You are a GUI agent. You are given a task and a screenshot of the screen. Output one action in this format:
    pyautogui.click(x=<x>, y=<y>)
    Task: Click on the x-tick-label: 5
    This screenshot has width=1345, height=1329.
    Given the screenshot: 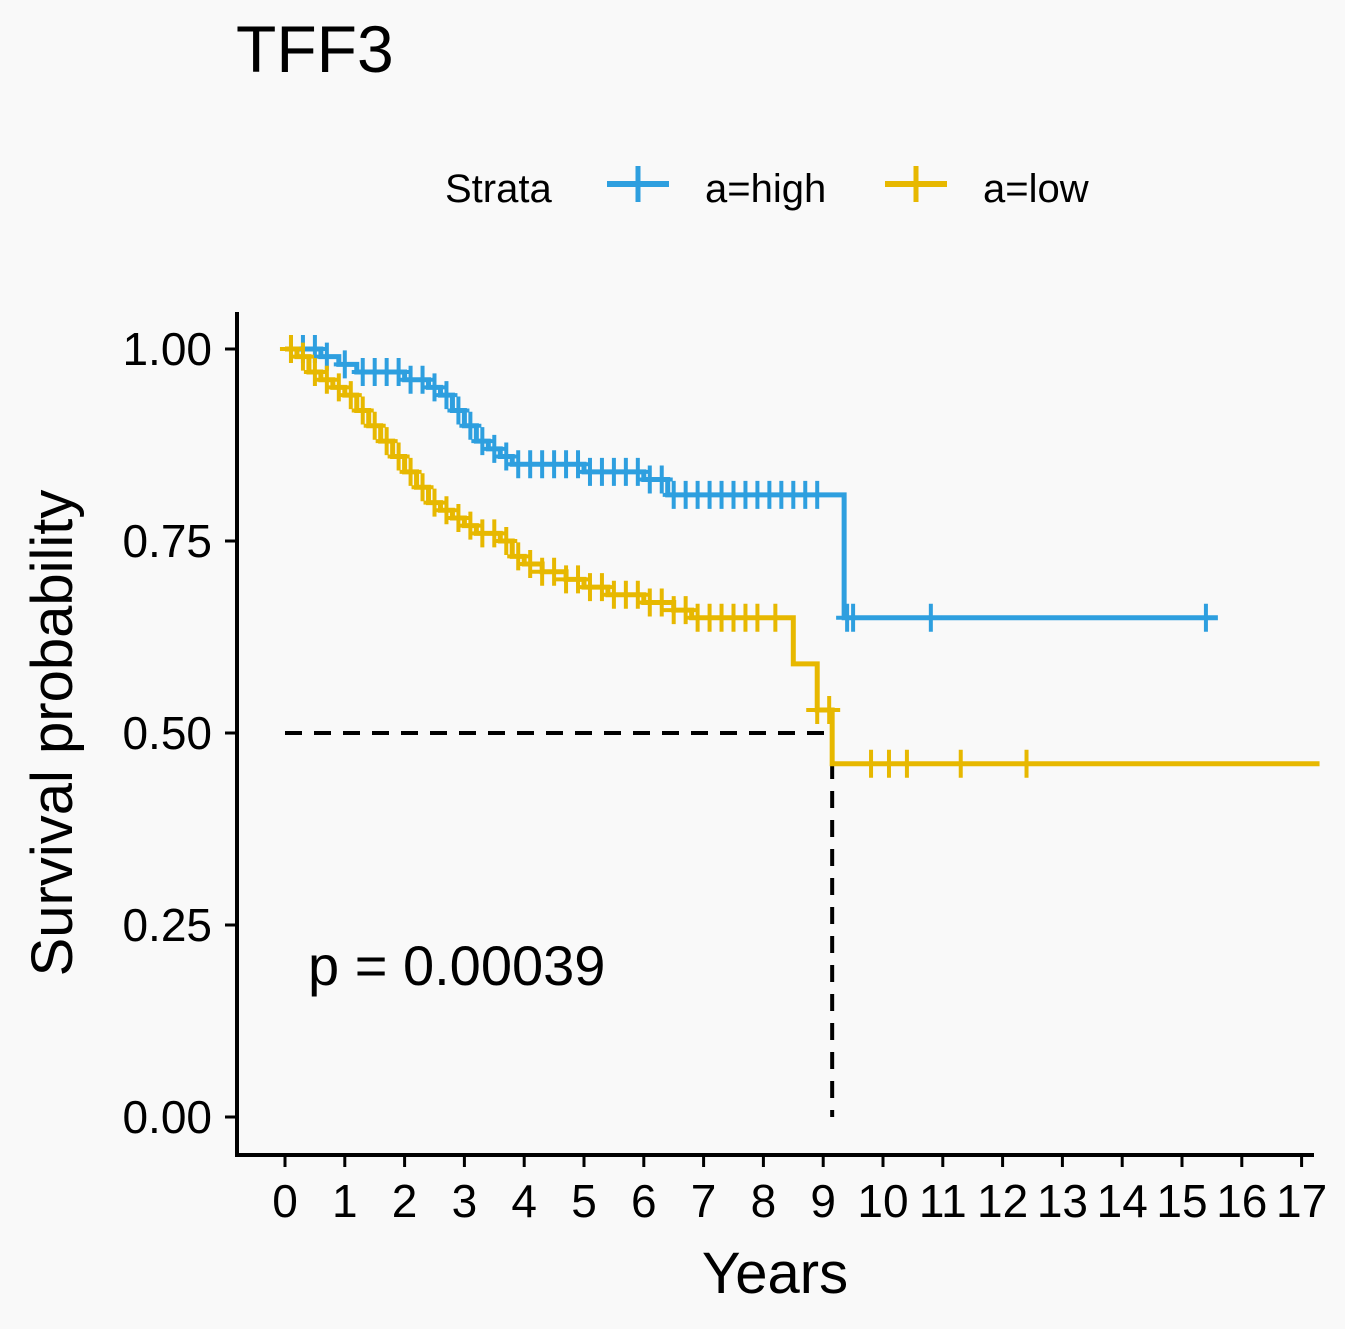 What is the action you would take?
    pyautogui.click(x=584, y=1201)
    